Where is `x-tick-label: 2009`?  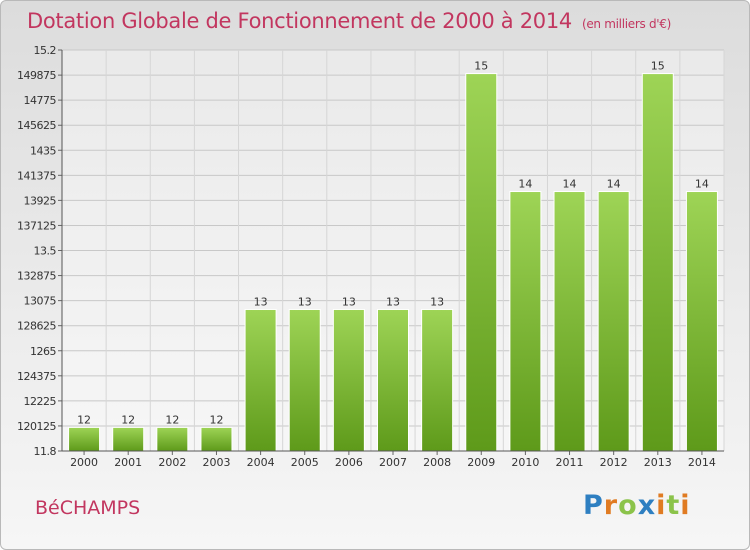
x-tick-label: 2009 is located at coordinates (481, 462).